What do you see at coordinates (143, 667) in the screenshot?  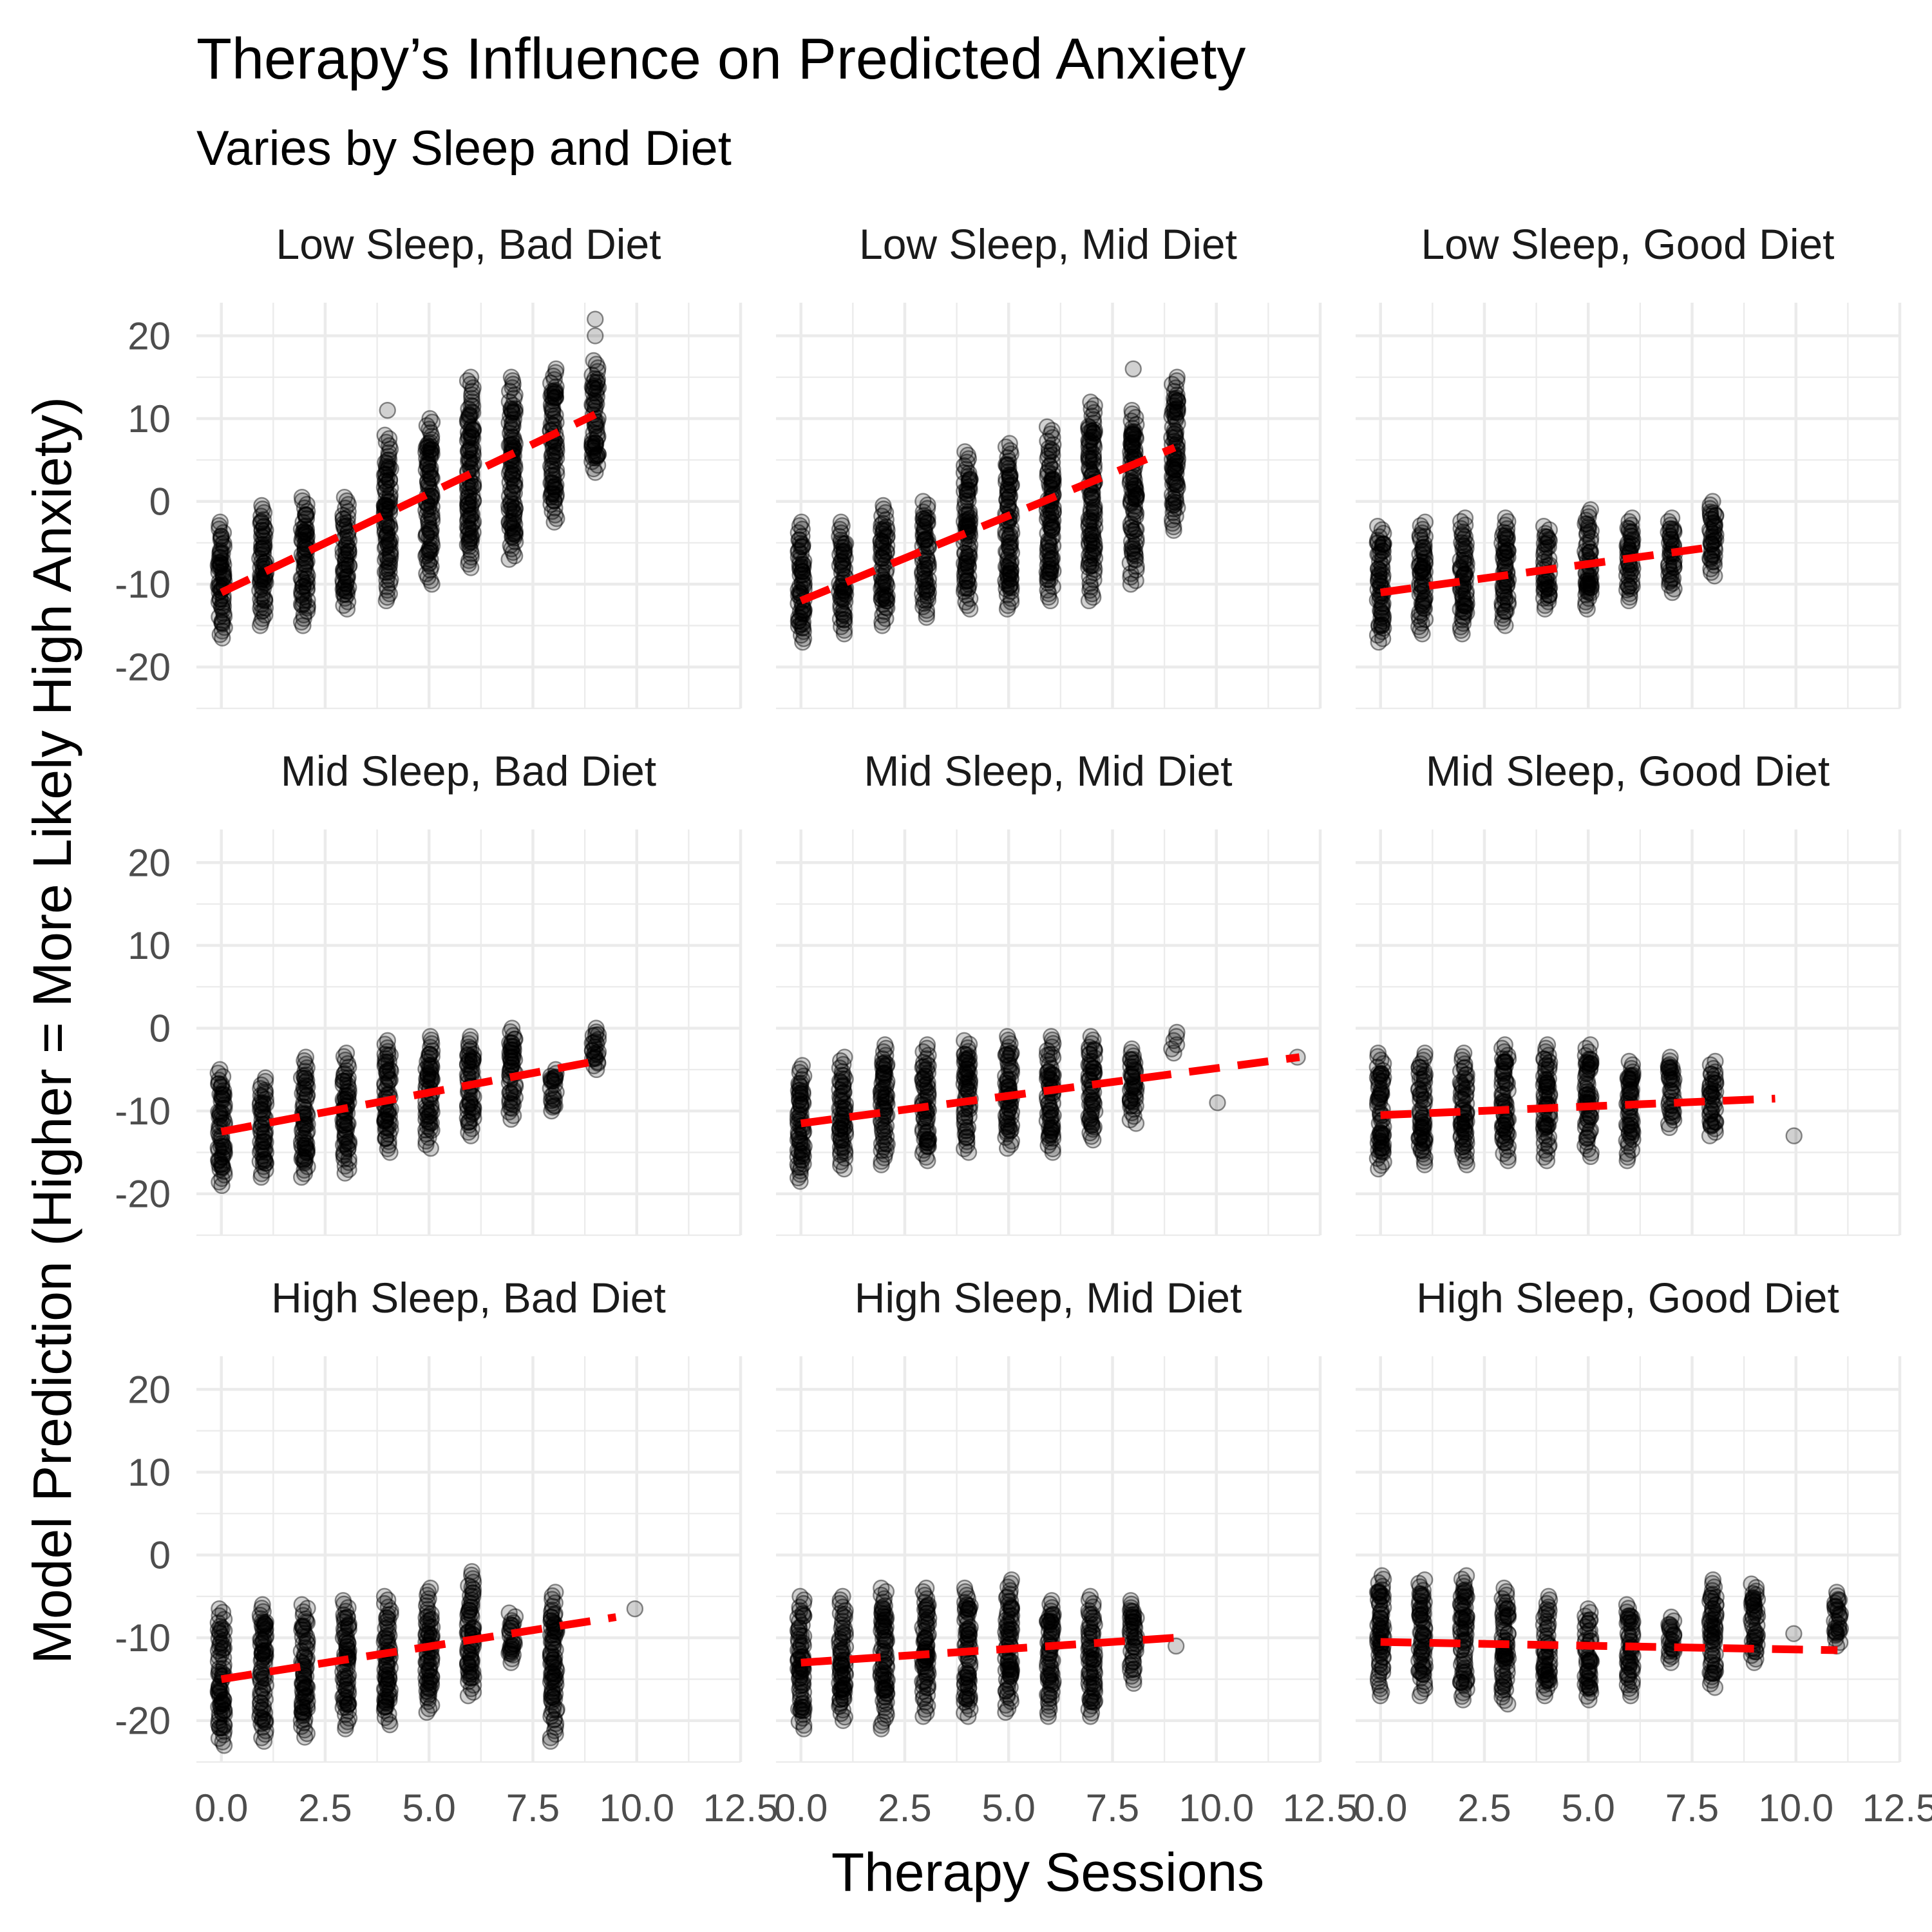 I see `y-tick-label: -20` at bounding box center [143, 667].